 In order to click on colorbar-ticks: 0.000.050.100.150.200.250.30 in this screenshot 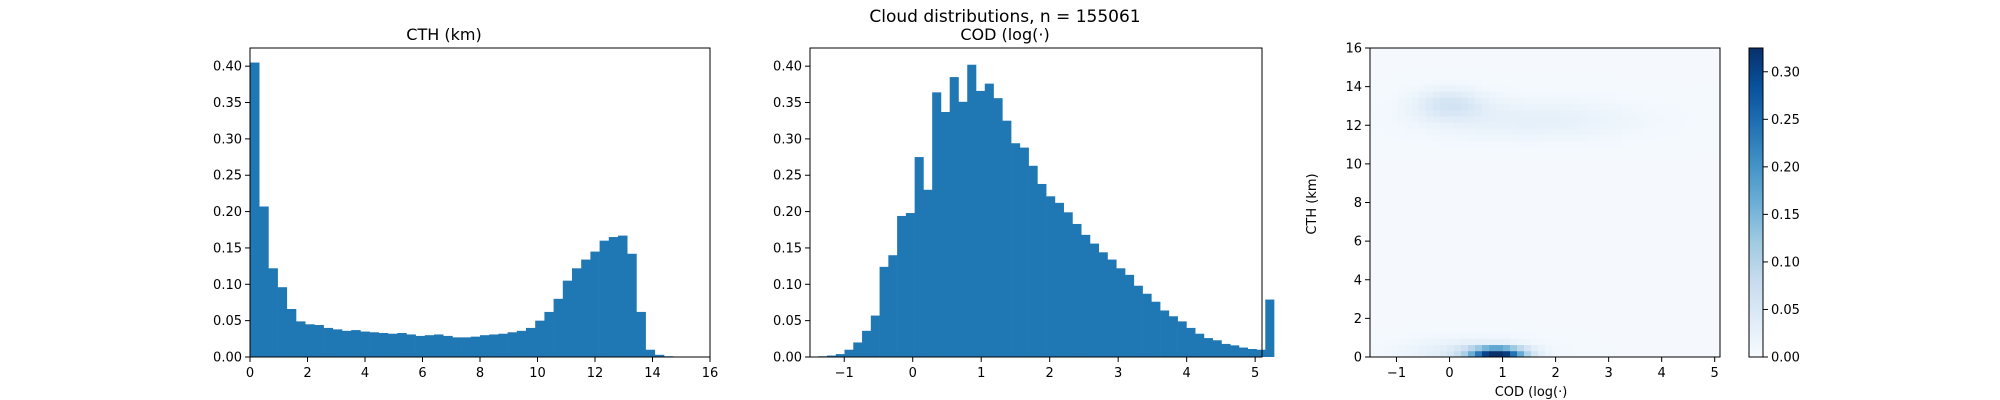, I will do `click(1781, 215)`.